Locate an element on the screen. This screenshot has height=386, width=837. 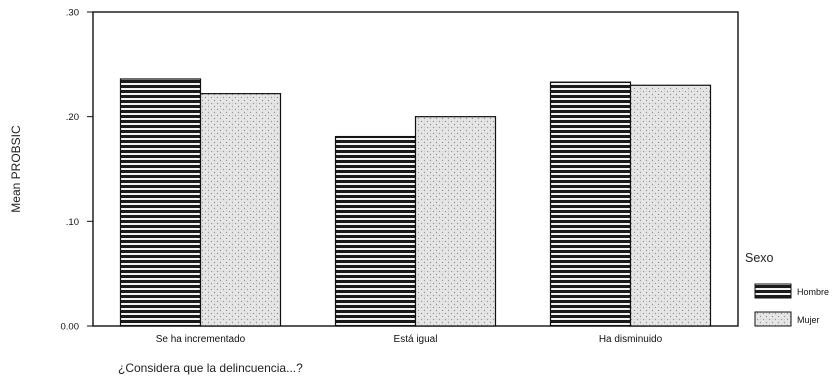
x-axis-title: ¿Considera que la delincuencia...? is located at coordinates (210, 368).